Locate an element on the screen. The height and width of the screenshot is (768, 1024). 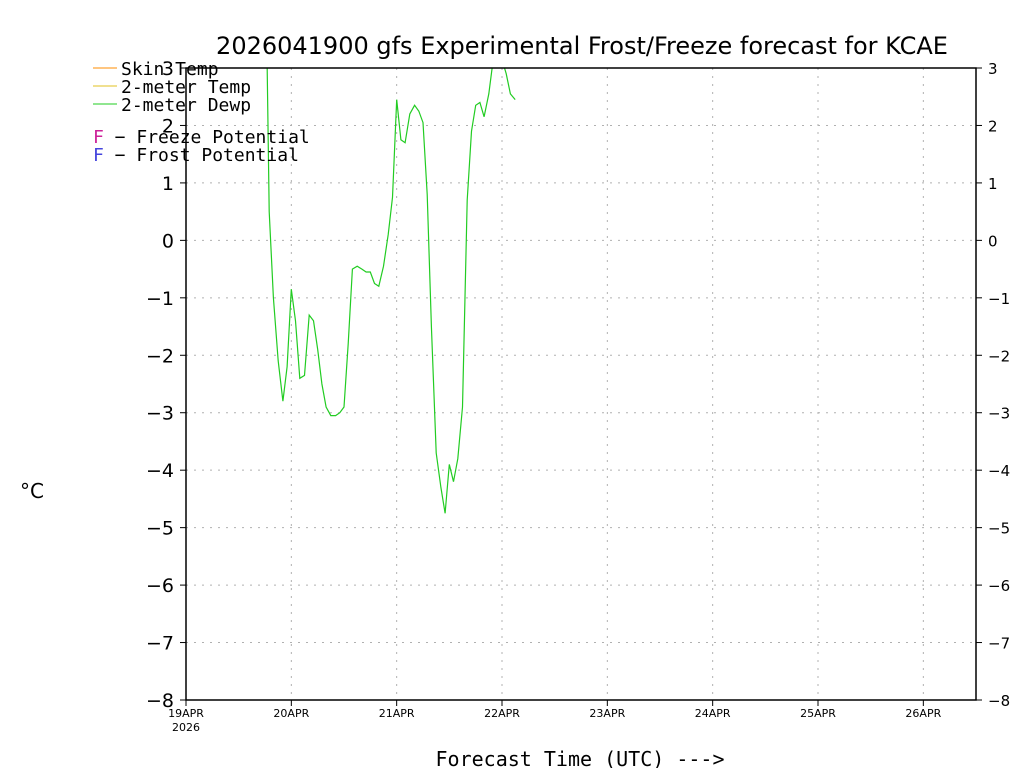
y-tick-label-left: 1 is located at coordinates (168, 184).